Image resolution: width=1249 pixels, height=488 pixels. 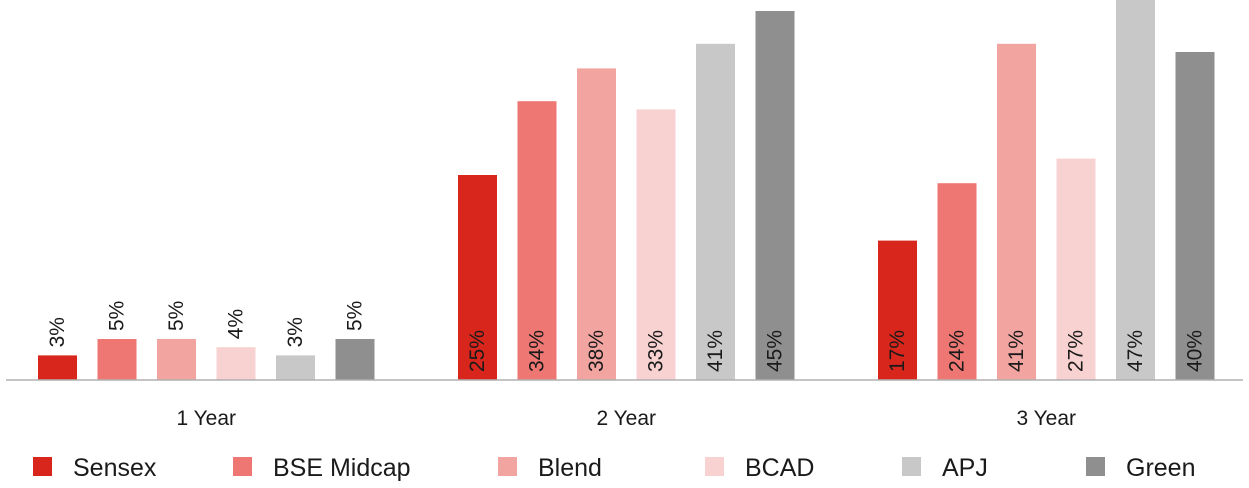 What do you see at coordinates (176, 359) in the screenshot?
I see `bar-blend-1-year` at bounding box center [176, 359].